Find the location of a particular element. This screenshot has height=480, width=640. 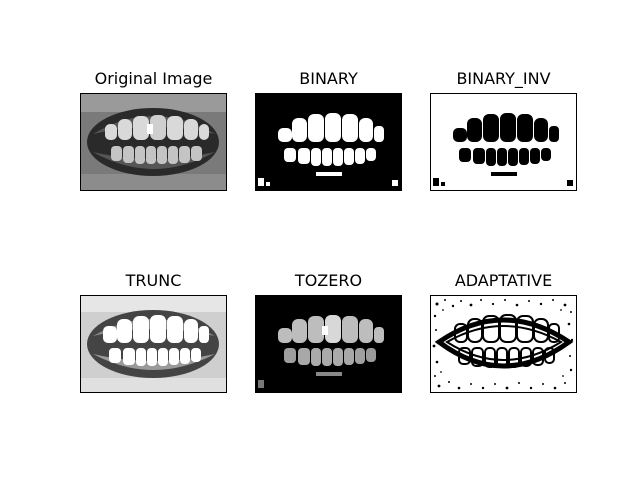

panel-tozero: TOZERO is located at coordinates (328, 332).